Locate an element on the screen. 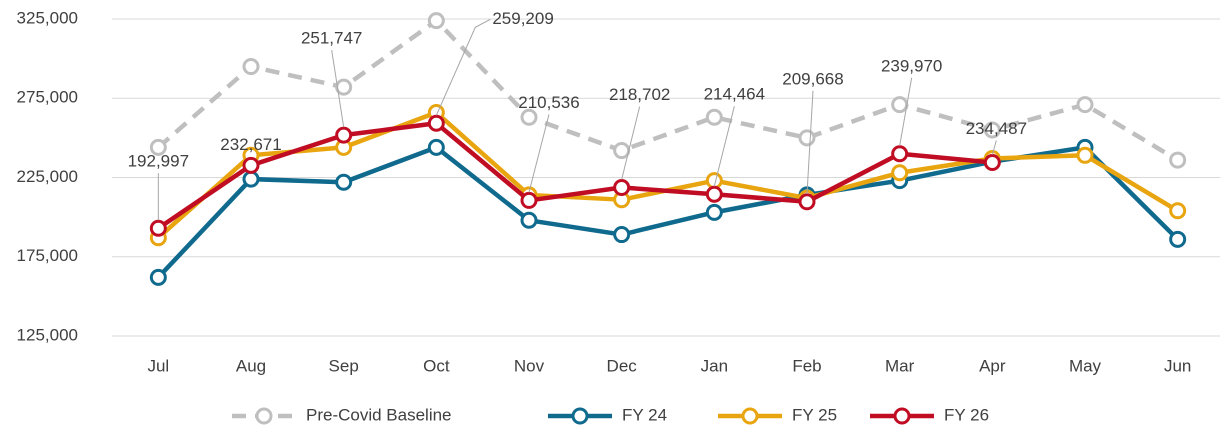 This screenshot has height=430, width=1220. data-label: 192,997 is located at coordinates (158, 161).